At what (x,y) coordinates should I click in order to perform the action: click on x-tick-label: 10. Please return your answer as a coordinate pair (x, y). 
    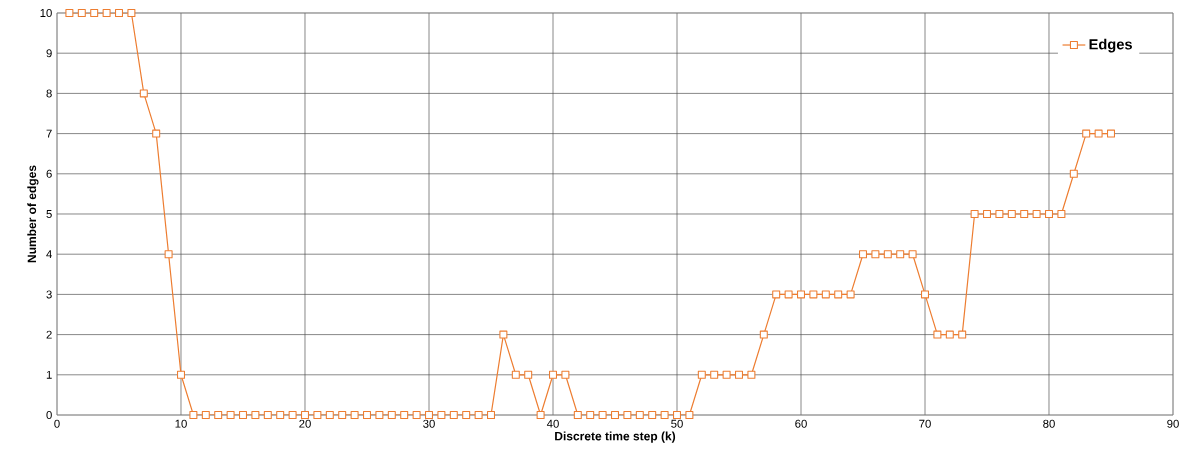
    Looking at the image, I should click on (181, 423).